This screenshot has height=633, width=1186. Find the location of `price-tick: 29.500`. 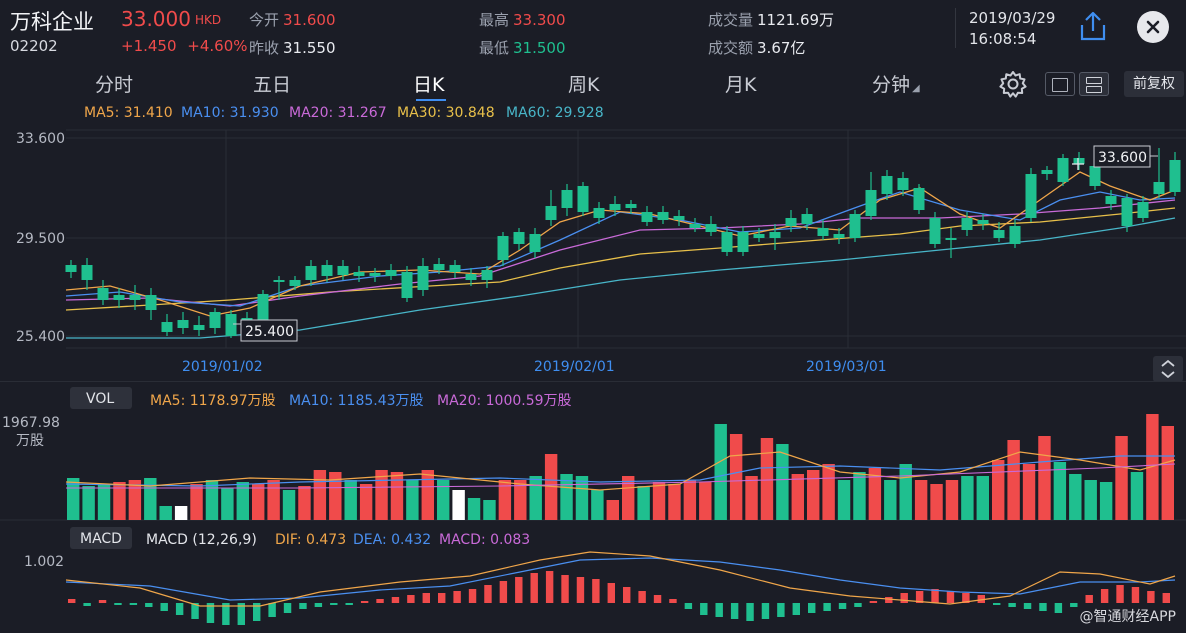

price-tick: 29.500 is located at coordinates (40, 239).